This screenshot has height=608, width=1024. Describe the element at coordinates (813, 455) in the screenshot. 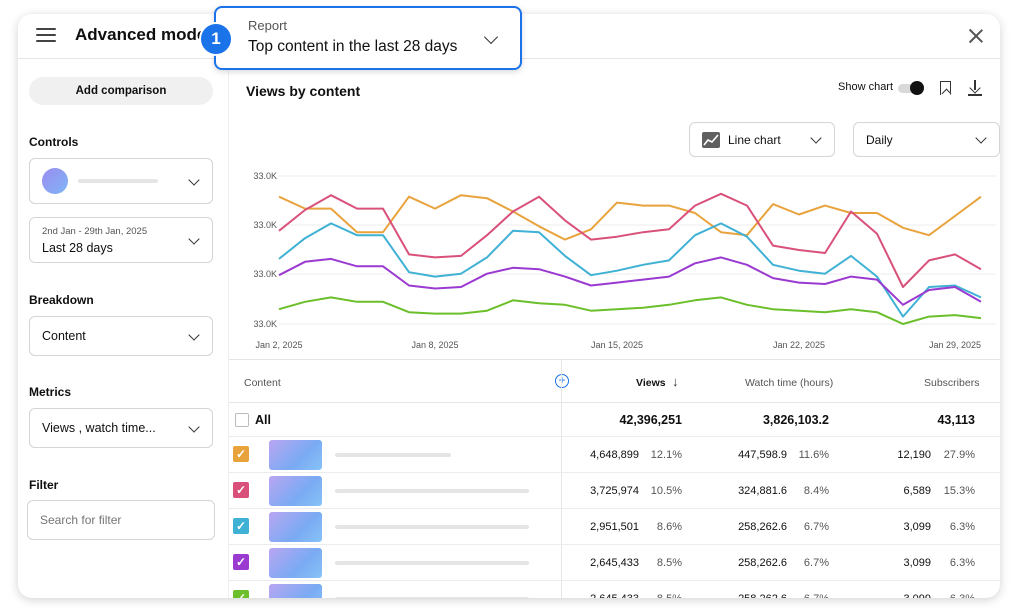

I see `watch-time-pct: 11.6%` at that location.